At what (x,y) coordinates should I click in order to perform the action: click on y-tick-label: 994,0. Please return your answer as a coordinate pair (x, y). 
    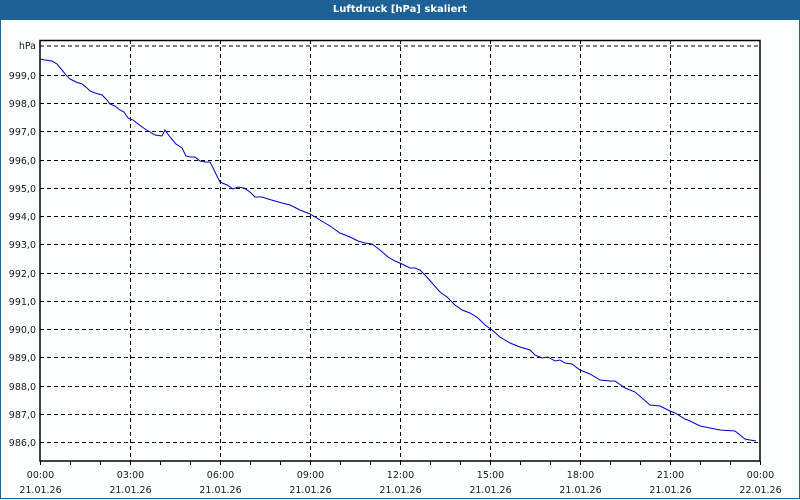
    Looking at the image, I should click on (22, 217).